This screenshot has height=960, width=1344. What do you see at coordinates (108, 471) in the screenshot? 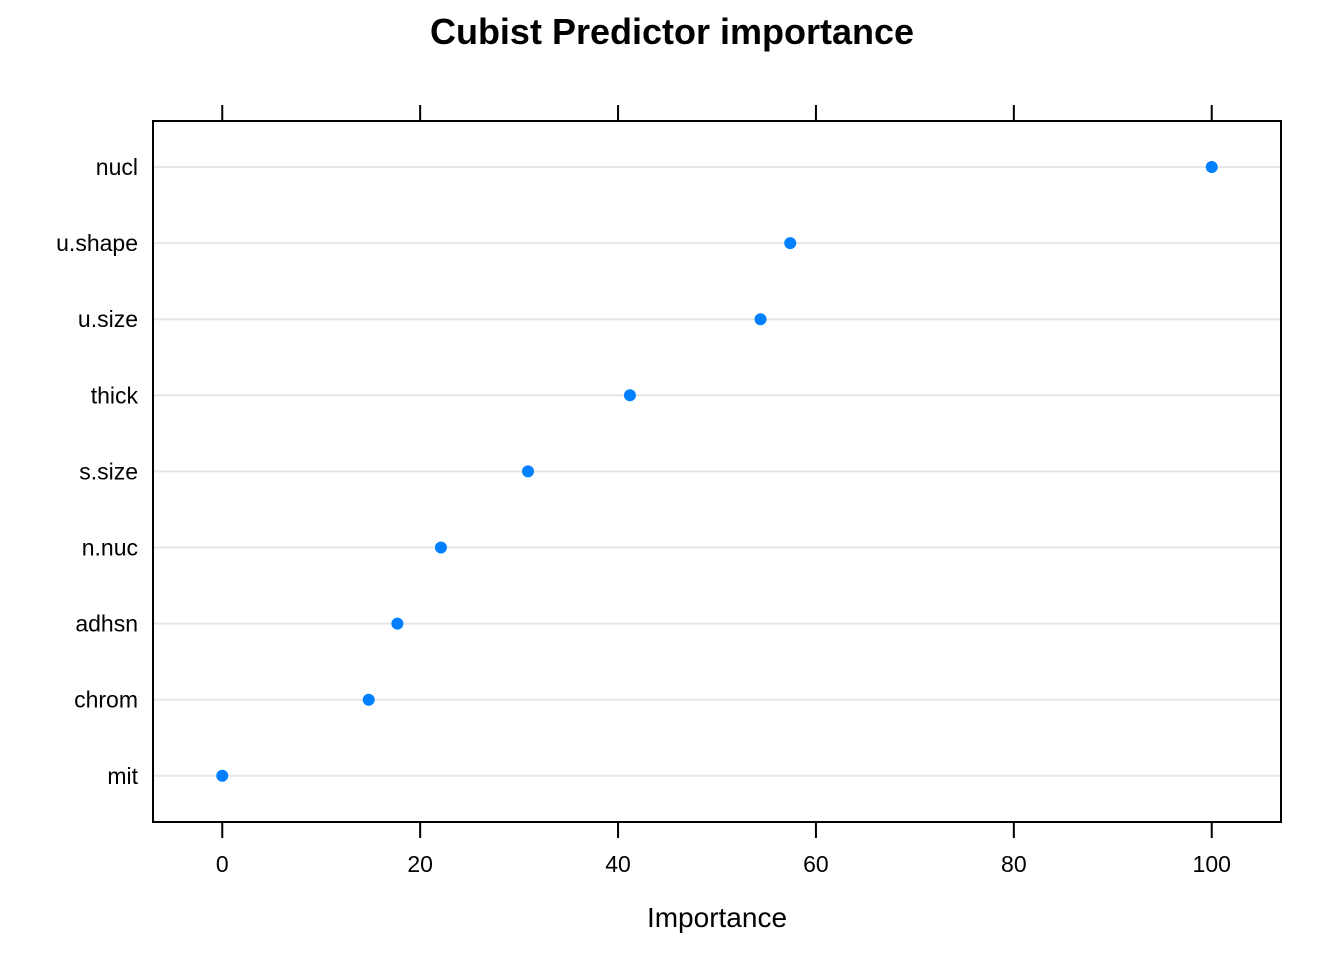
I see `category-label-s-size: s.size` at bounding box center [108, 471].